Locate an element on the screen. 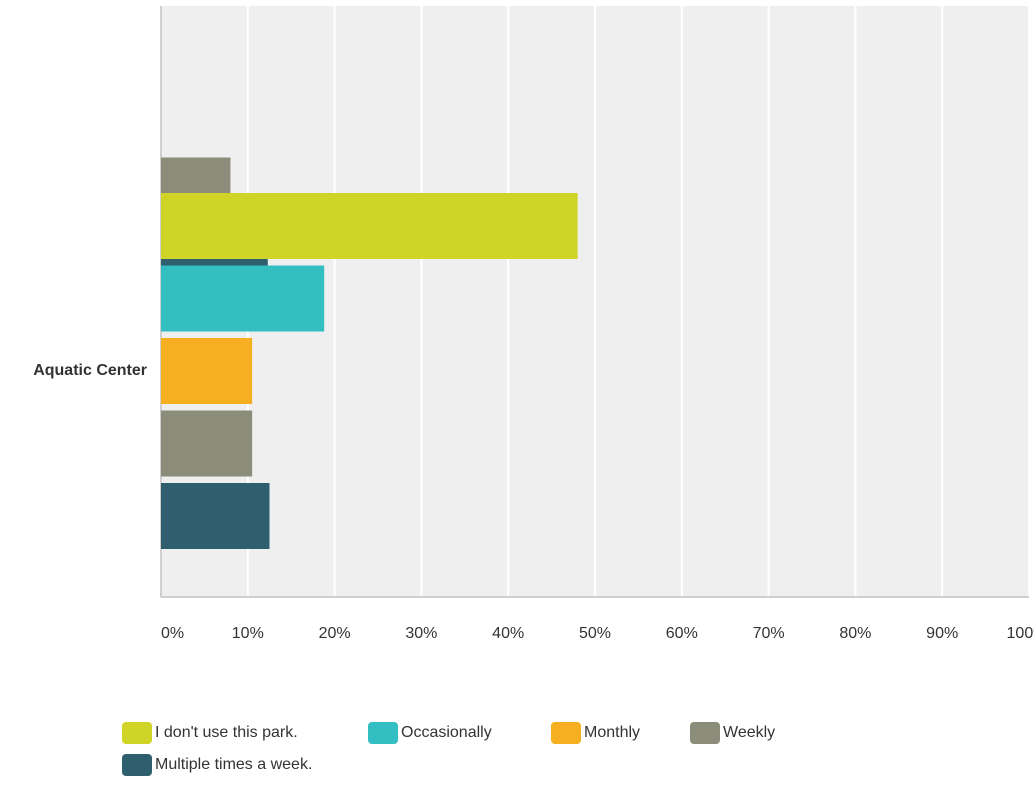  x-tick-label: 90% is located at coordinates (942, 633).